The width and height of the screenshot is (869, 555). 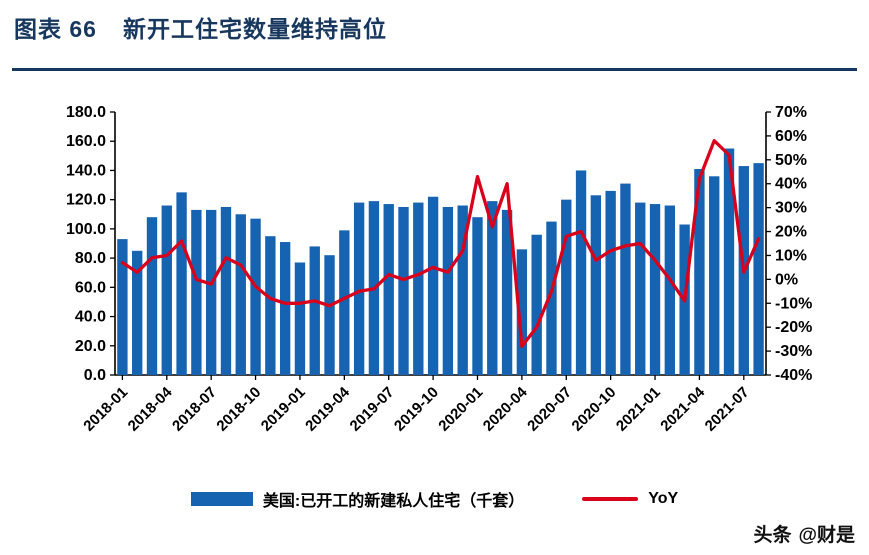 I want to click on svg-text: 2020-04, so click(x=505, y=408).